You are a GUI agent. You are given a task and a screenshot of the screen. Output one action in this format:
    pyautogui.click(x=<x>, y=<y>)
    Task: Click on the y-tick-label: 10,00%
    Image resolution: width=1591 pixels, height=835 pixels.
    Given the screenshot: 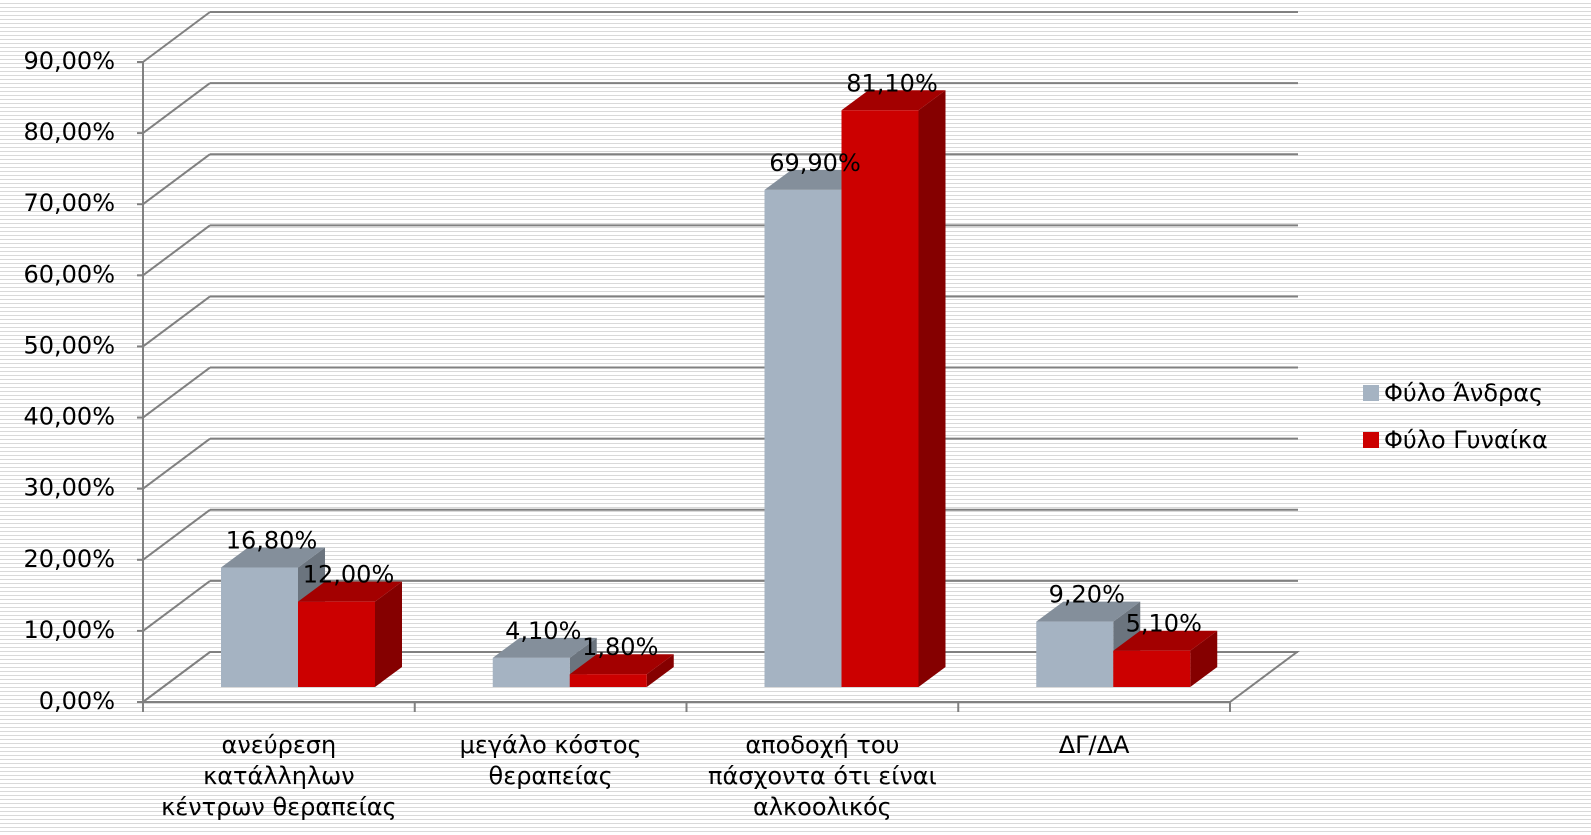 What is the action you would take?
    pyautogui.click(x=69, y=630)
    